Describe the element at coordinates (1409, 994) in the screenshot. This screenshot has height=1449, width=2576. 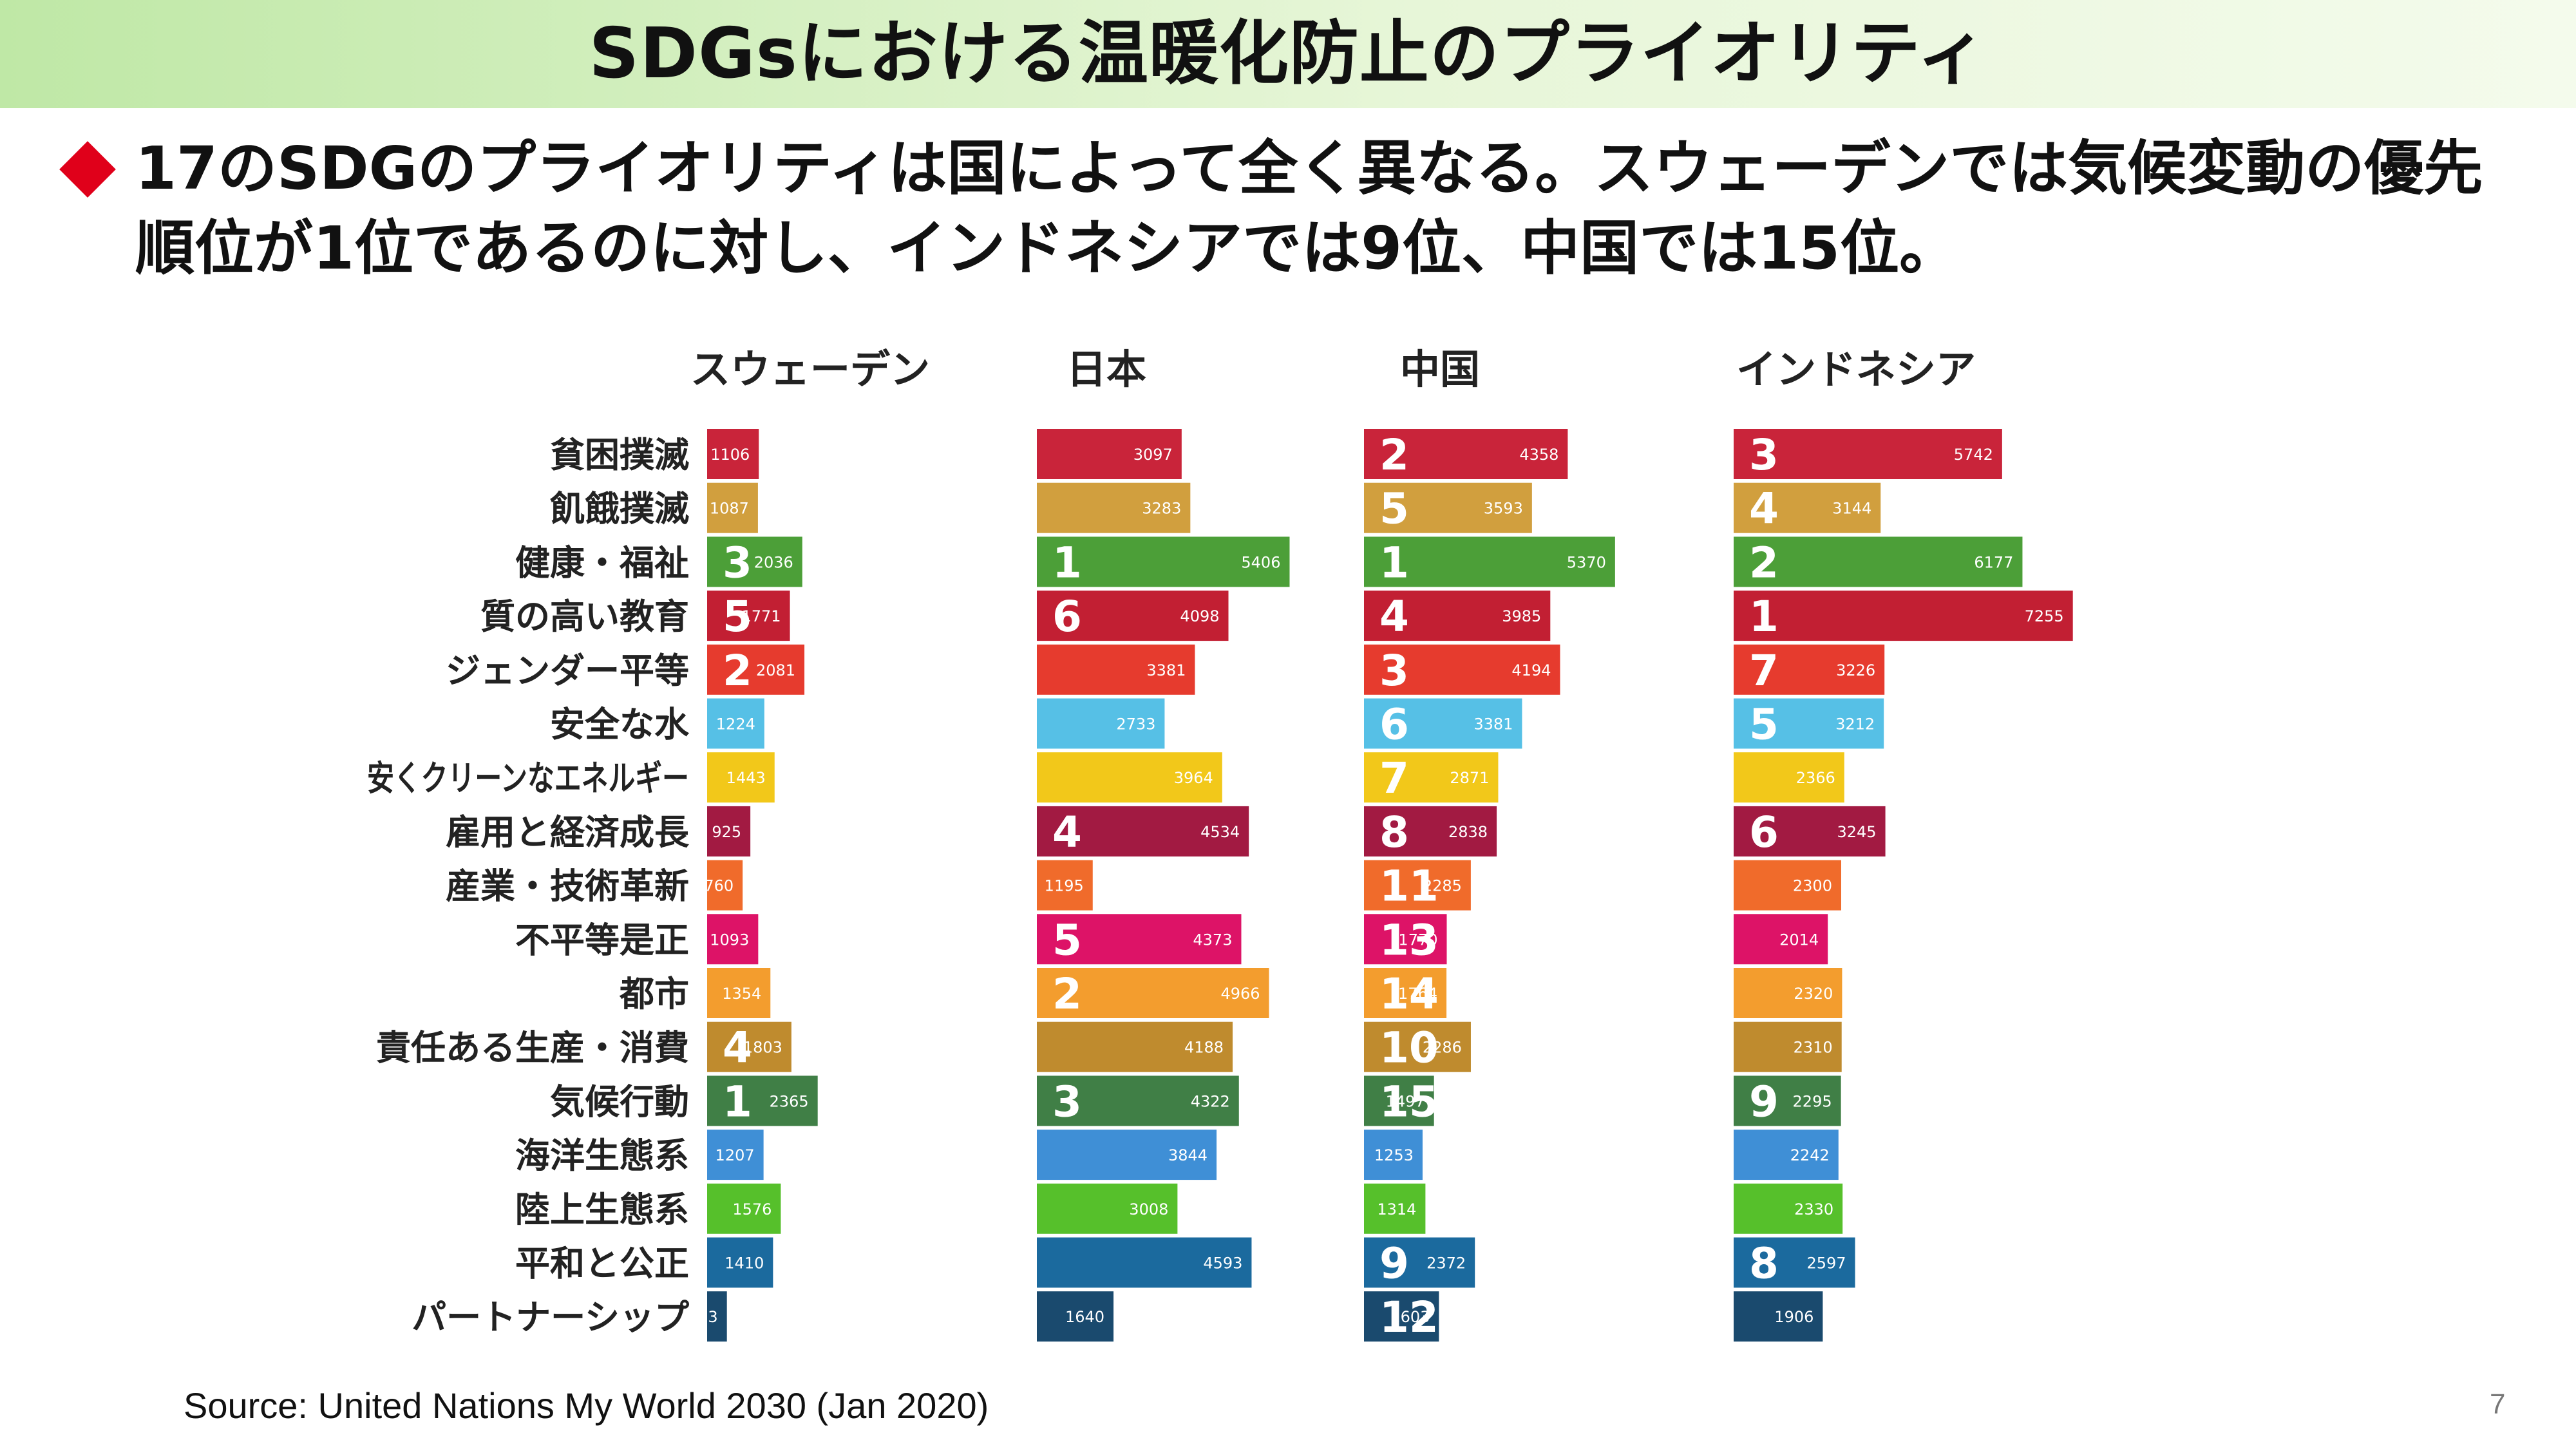
I see `rank-label: 14` at that location.